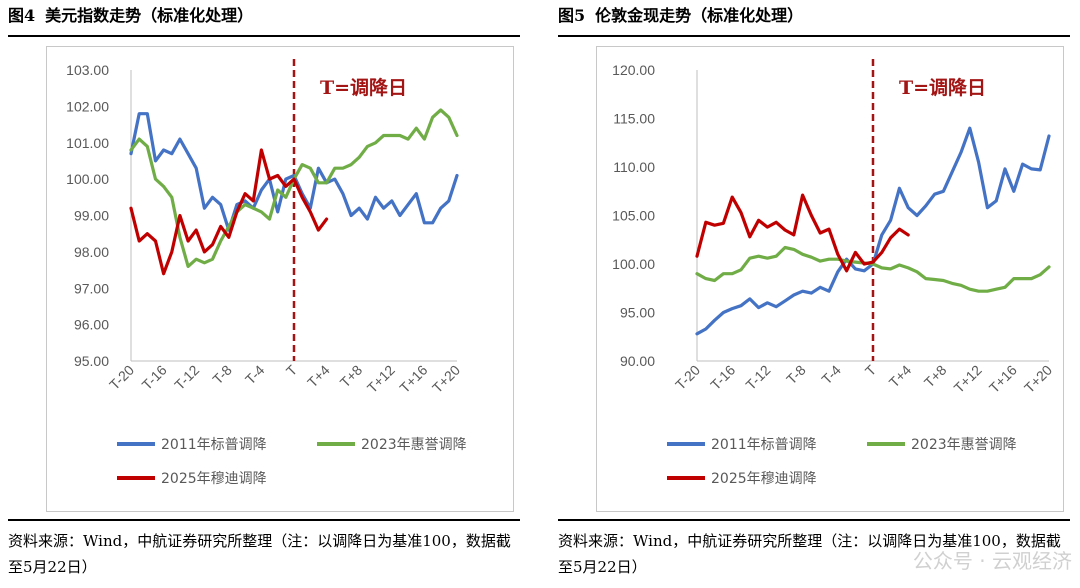  What do you see at coordinates (91, 216) in the screenshot?
I see `y-tick-label: 99.00` at bounding box center [91, 216].